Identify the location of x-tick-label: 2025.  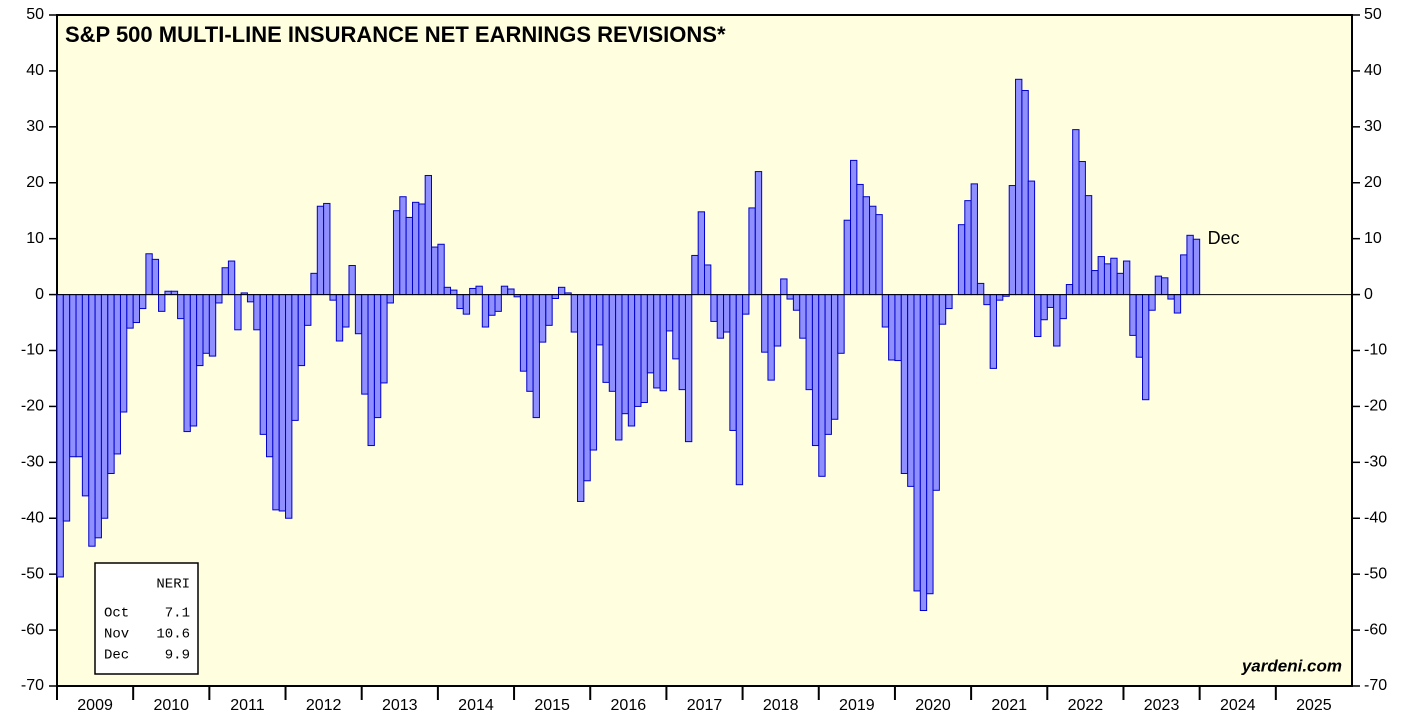
(1314, 705).